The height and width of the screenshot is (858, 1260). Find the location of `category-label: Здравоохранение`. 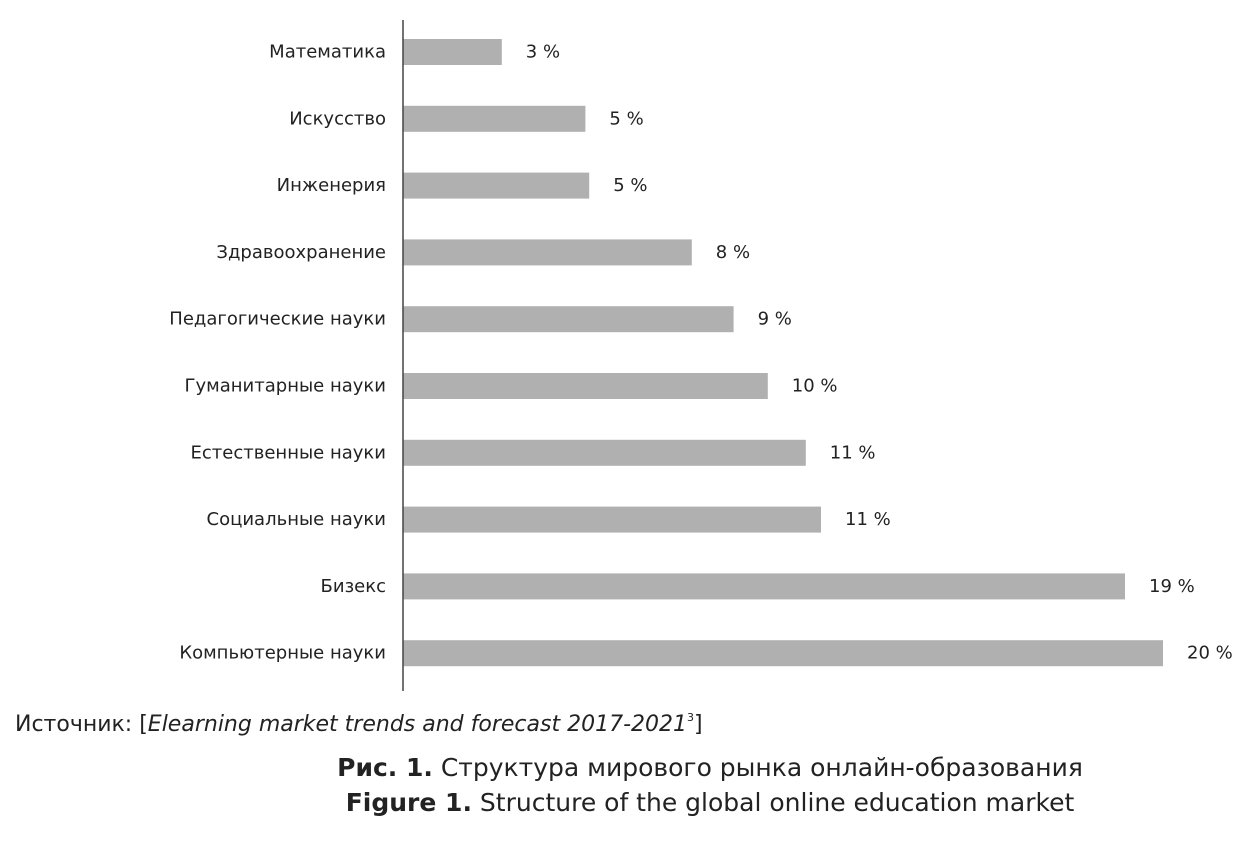

category-label: Здравоохранение is located at coordinates (301, 252).